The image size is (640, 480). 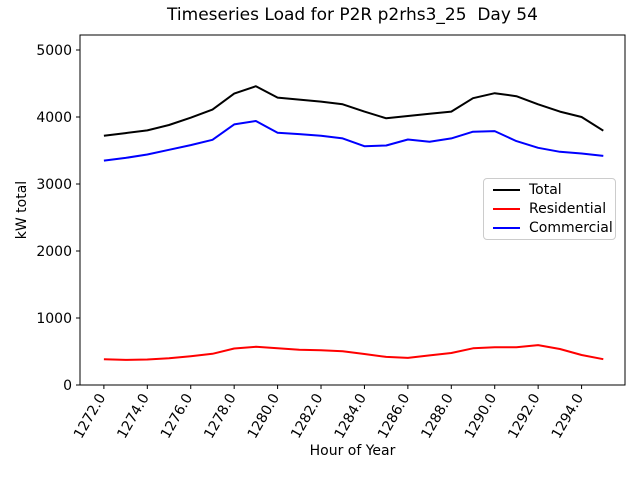 What do you see at coordinates (352, 451) in the screenshot?
I see `x-axis-label: Hour of Year` at bounding box center [352, 451].